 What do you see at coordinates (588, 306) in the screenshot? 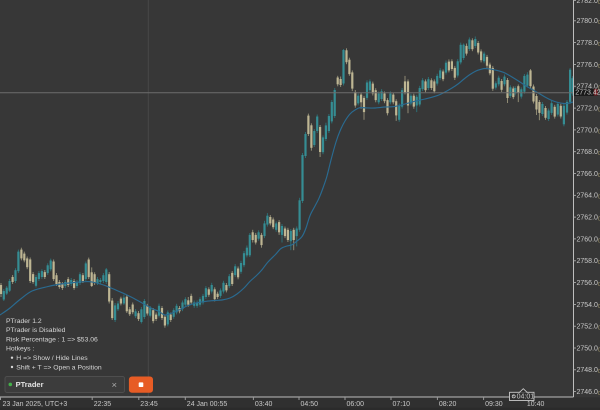
I see `svg-text: 2754.00` at bounding box center [588, 306].